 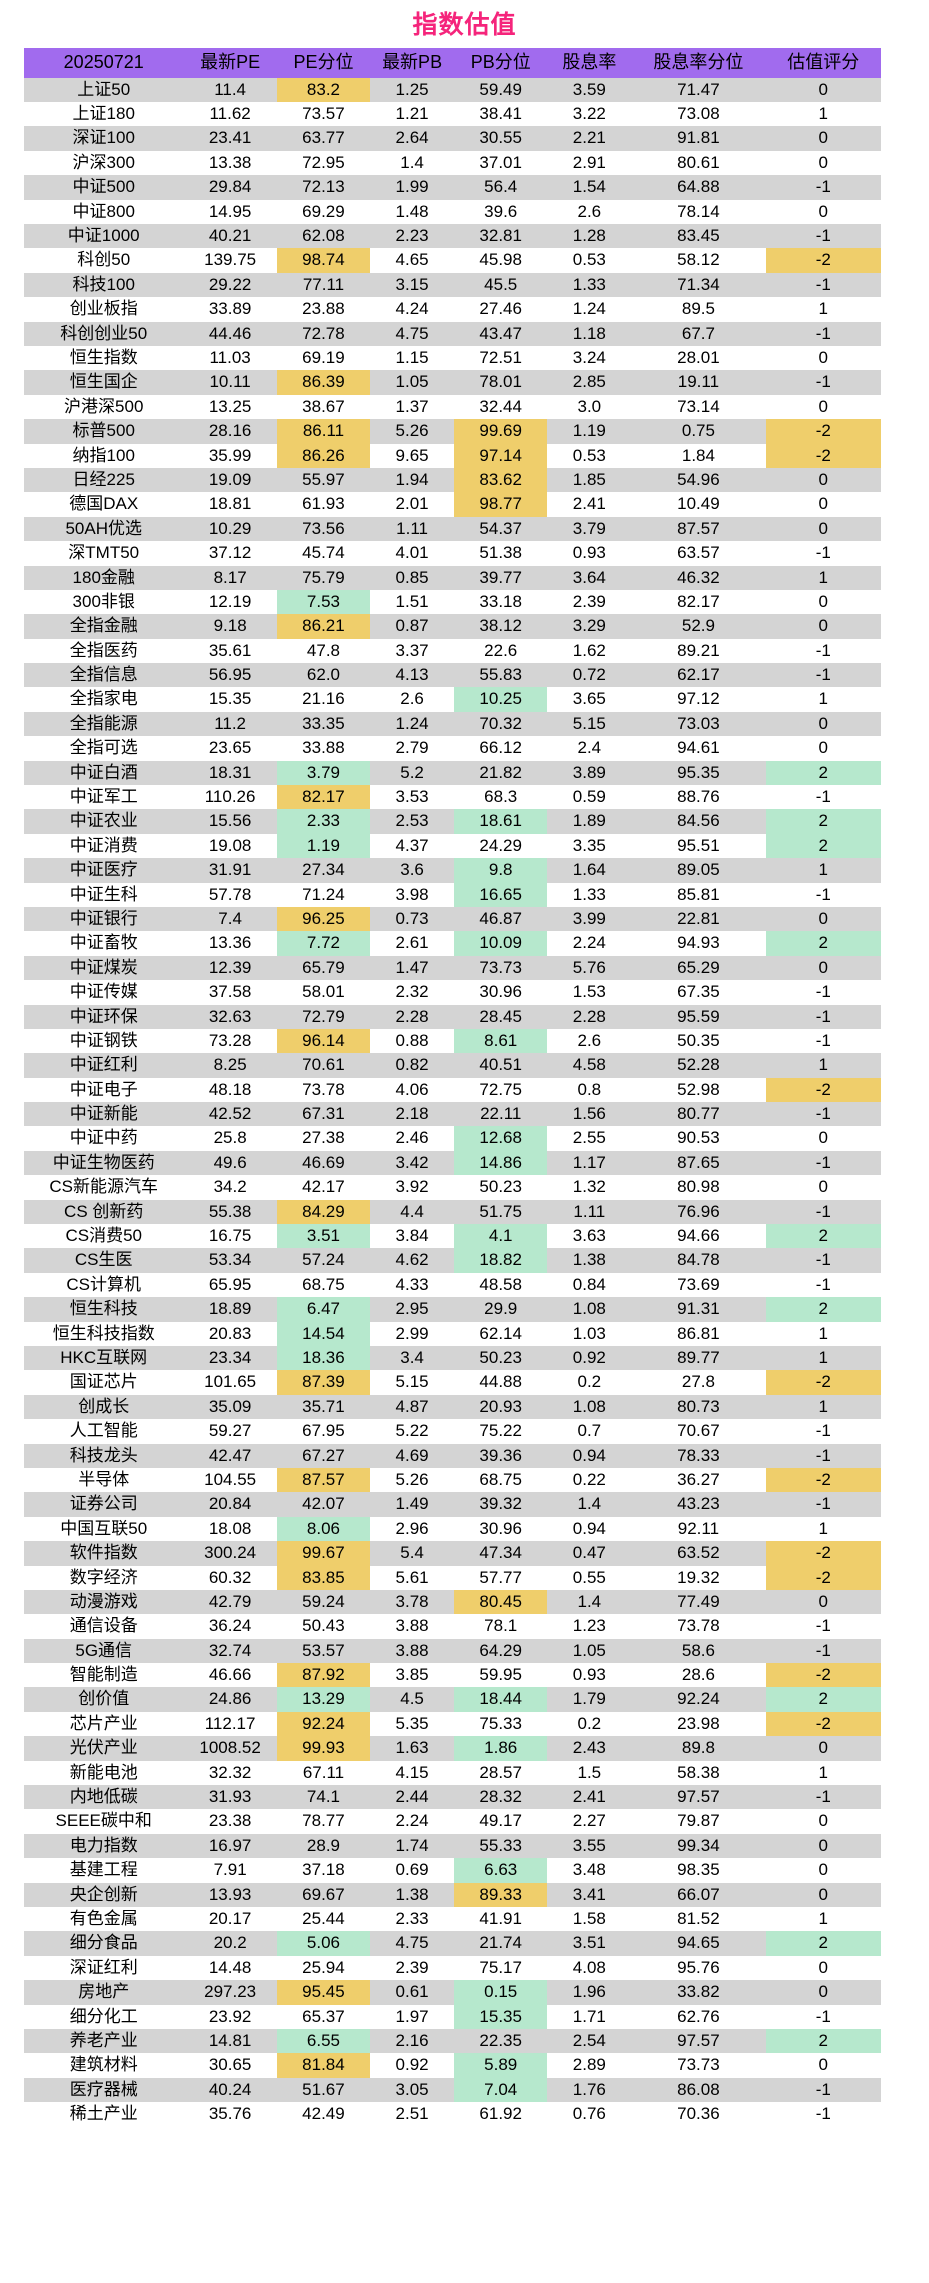 What do you see at coordinates (452, 1212) in the screenshot?
I see `table-row: CS 创新药 55.38 84.29 4.4 51.75 1.11 76.96 -1` at bounding box center [452, 1212].